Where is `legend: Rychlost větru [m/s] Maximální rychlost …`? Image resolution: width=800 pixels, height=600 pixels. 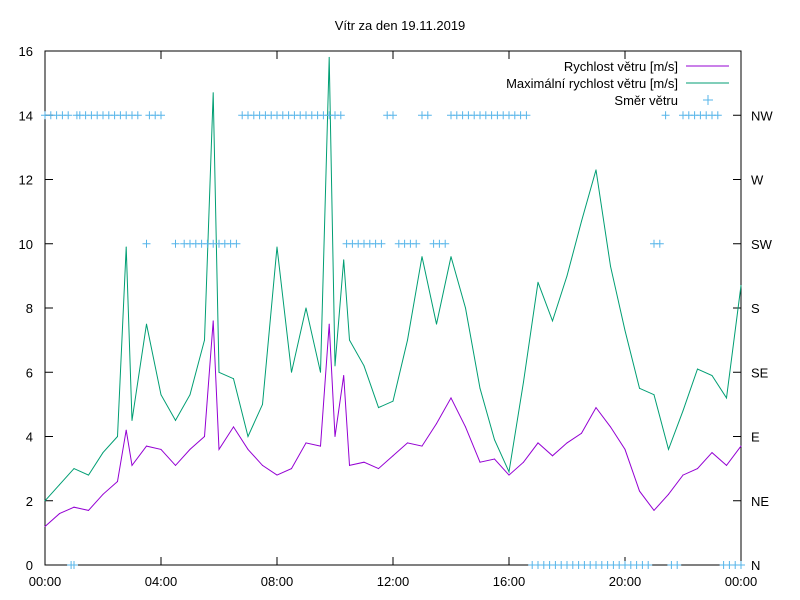
legend: Rychlost větru [m/s] Maximální rychlost … is located at coordinates (617, 83).